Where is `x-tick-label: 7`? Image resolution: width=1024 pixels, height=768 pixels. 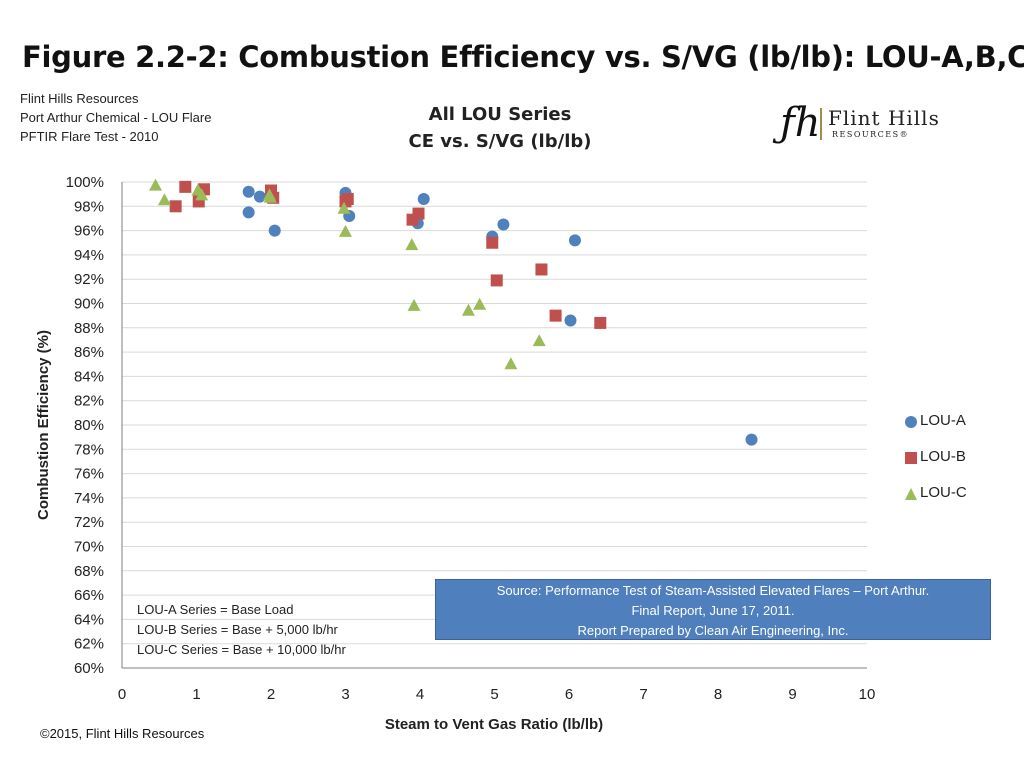 x-tick-label: 7 is located at coordinates (643, 694).